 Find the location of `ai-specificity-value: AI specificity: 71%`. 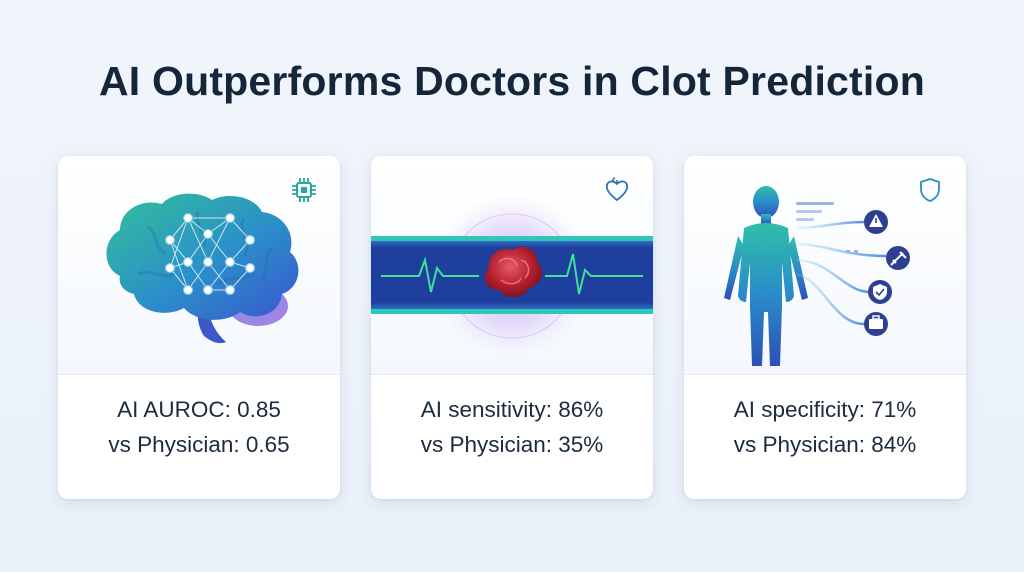

ai-specificity-value: AI specificity: 71% is located at coordinates (825, 409).